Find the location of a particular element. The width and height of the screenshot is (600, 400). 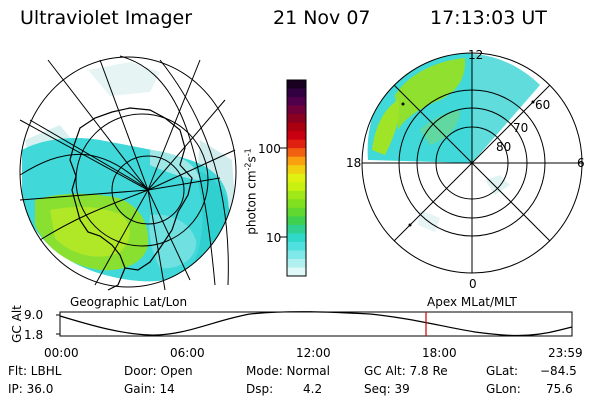

cbar-tick-10: 10 is located at coordinates (274, 238).